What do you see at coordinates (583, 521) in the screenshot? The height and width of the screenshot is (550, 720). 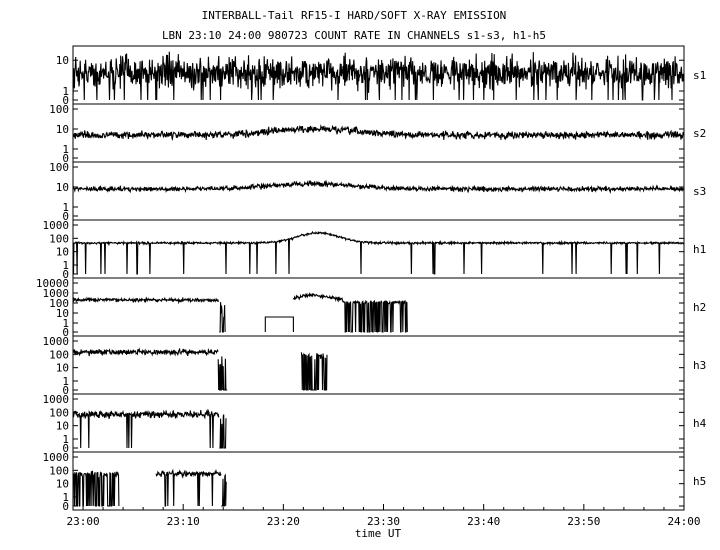 I see `x-tick-label: 23:50` at bounding box center [583, 521].